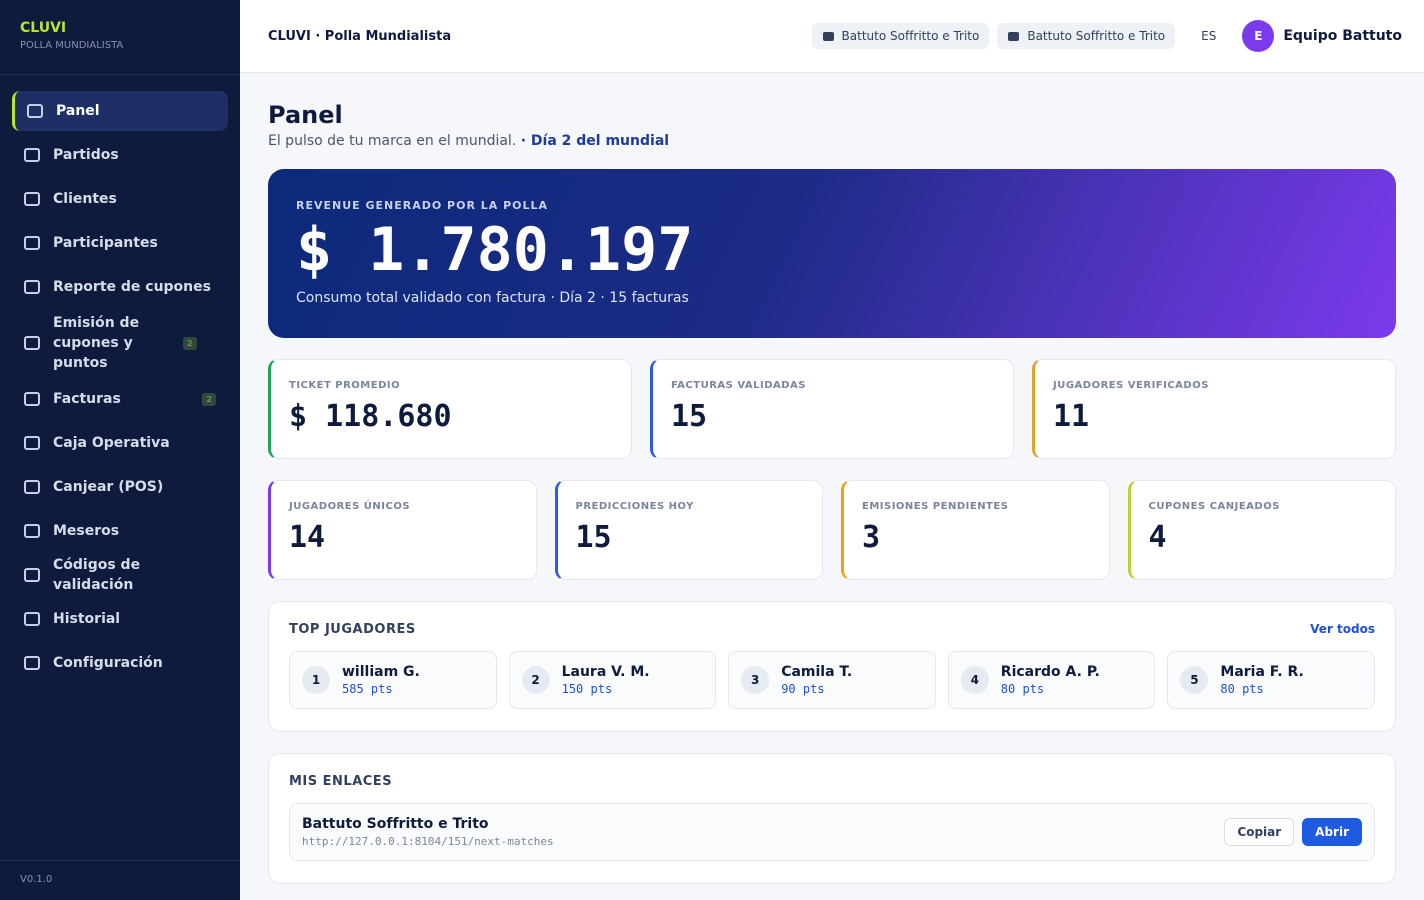 This screenshot has height=900, width=1424. I want to click on nav-item: Historial, so click(120, 619).